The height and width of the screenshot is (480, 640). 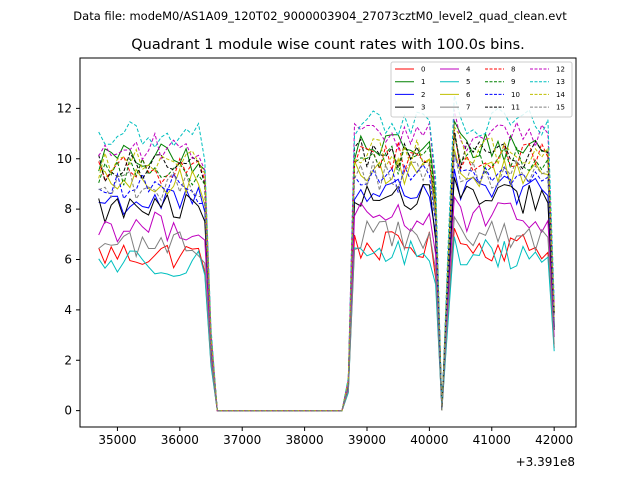 What do you see at coordinates (560, 82) in the screenshot?
I see `legend-label: 13` at bounding box center [560, 82].